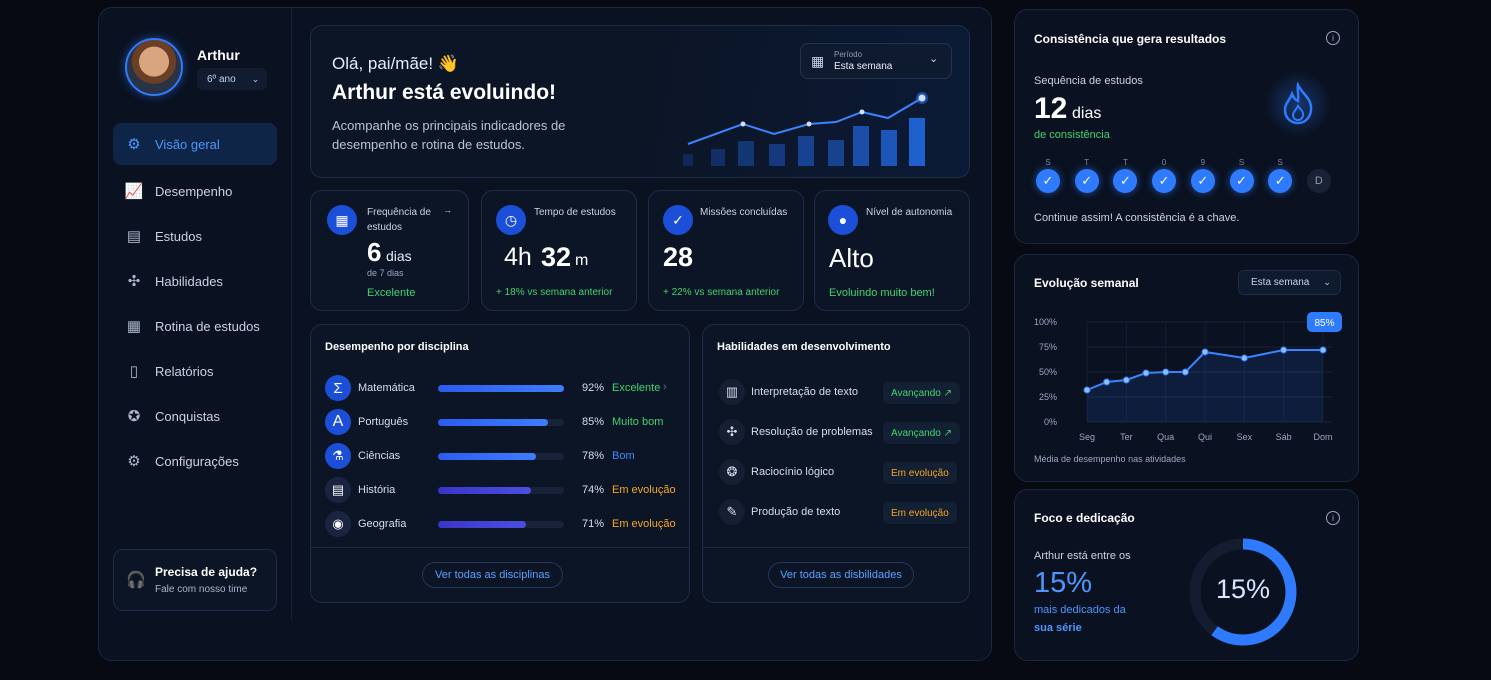 The width and height of the screenshot is (1491, 680). What do you see at coordinates (1051, 108) in the screenshot?
I see `streak-value: 12` at bounding box center [1051, 108].